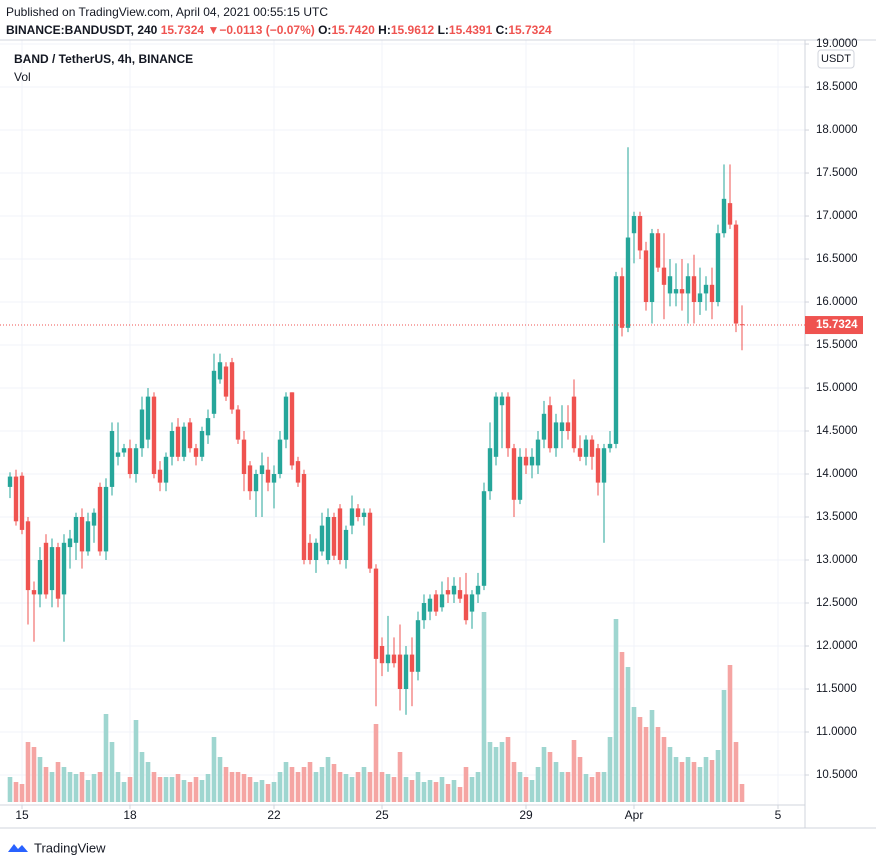 This screenshot has width=876, height=867. Describe the element at coordinates (837, 474) in the screenshot. I see `y-tick-label: 14.0000` at that location.